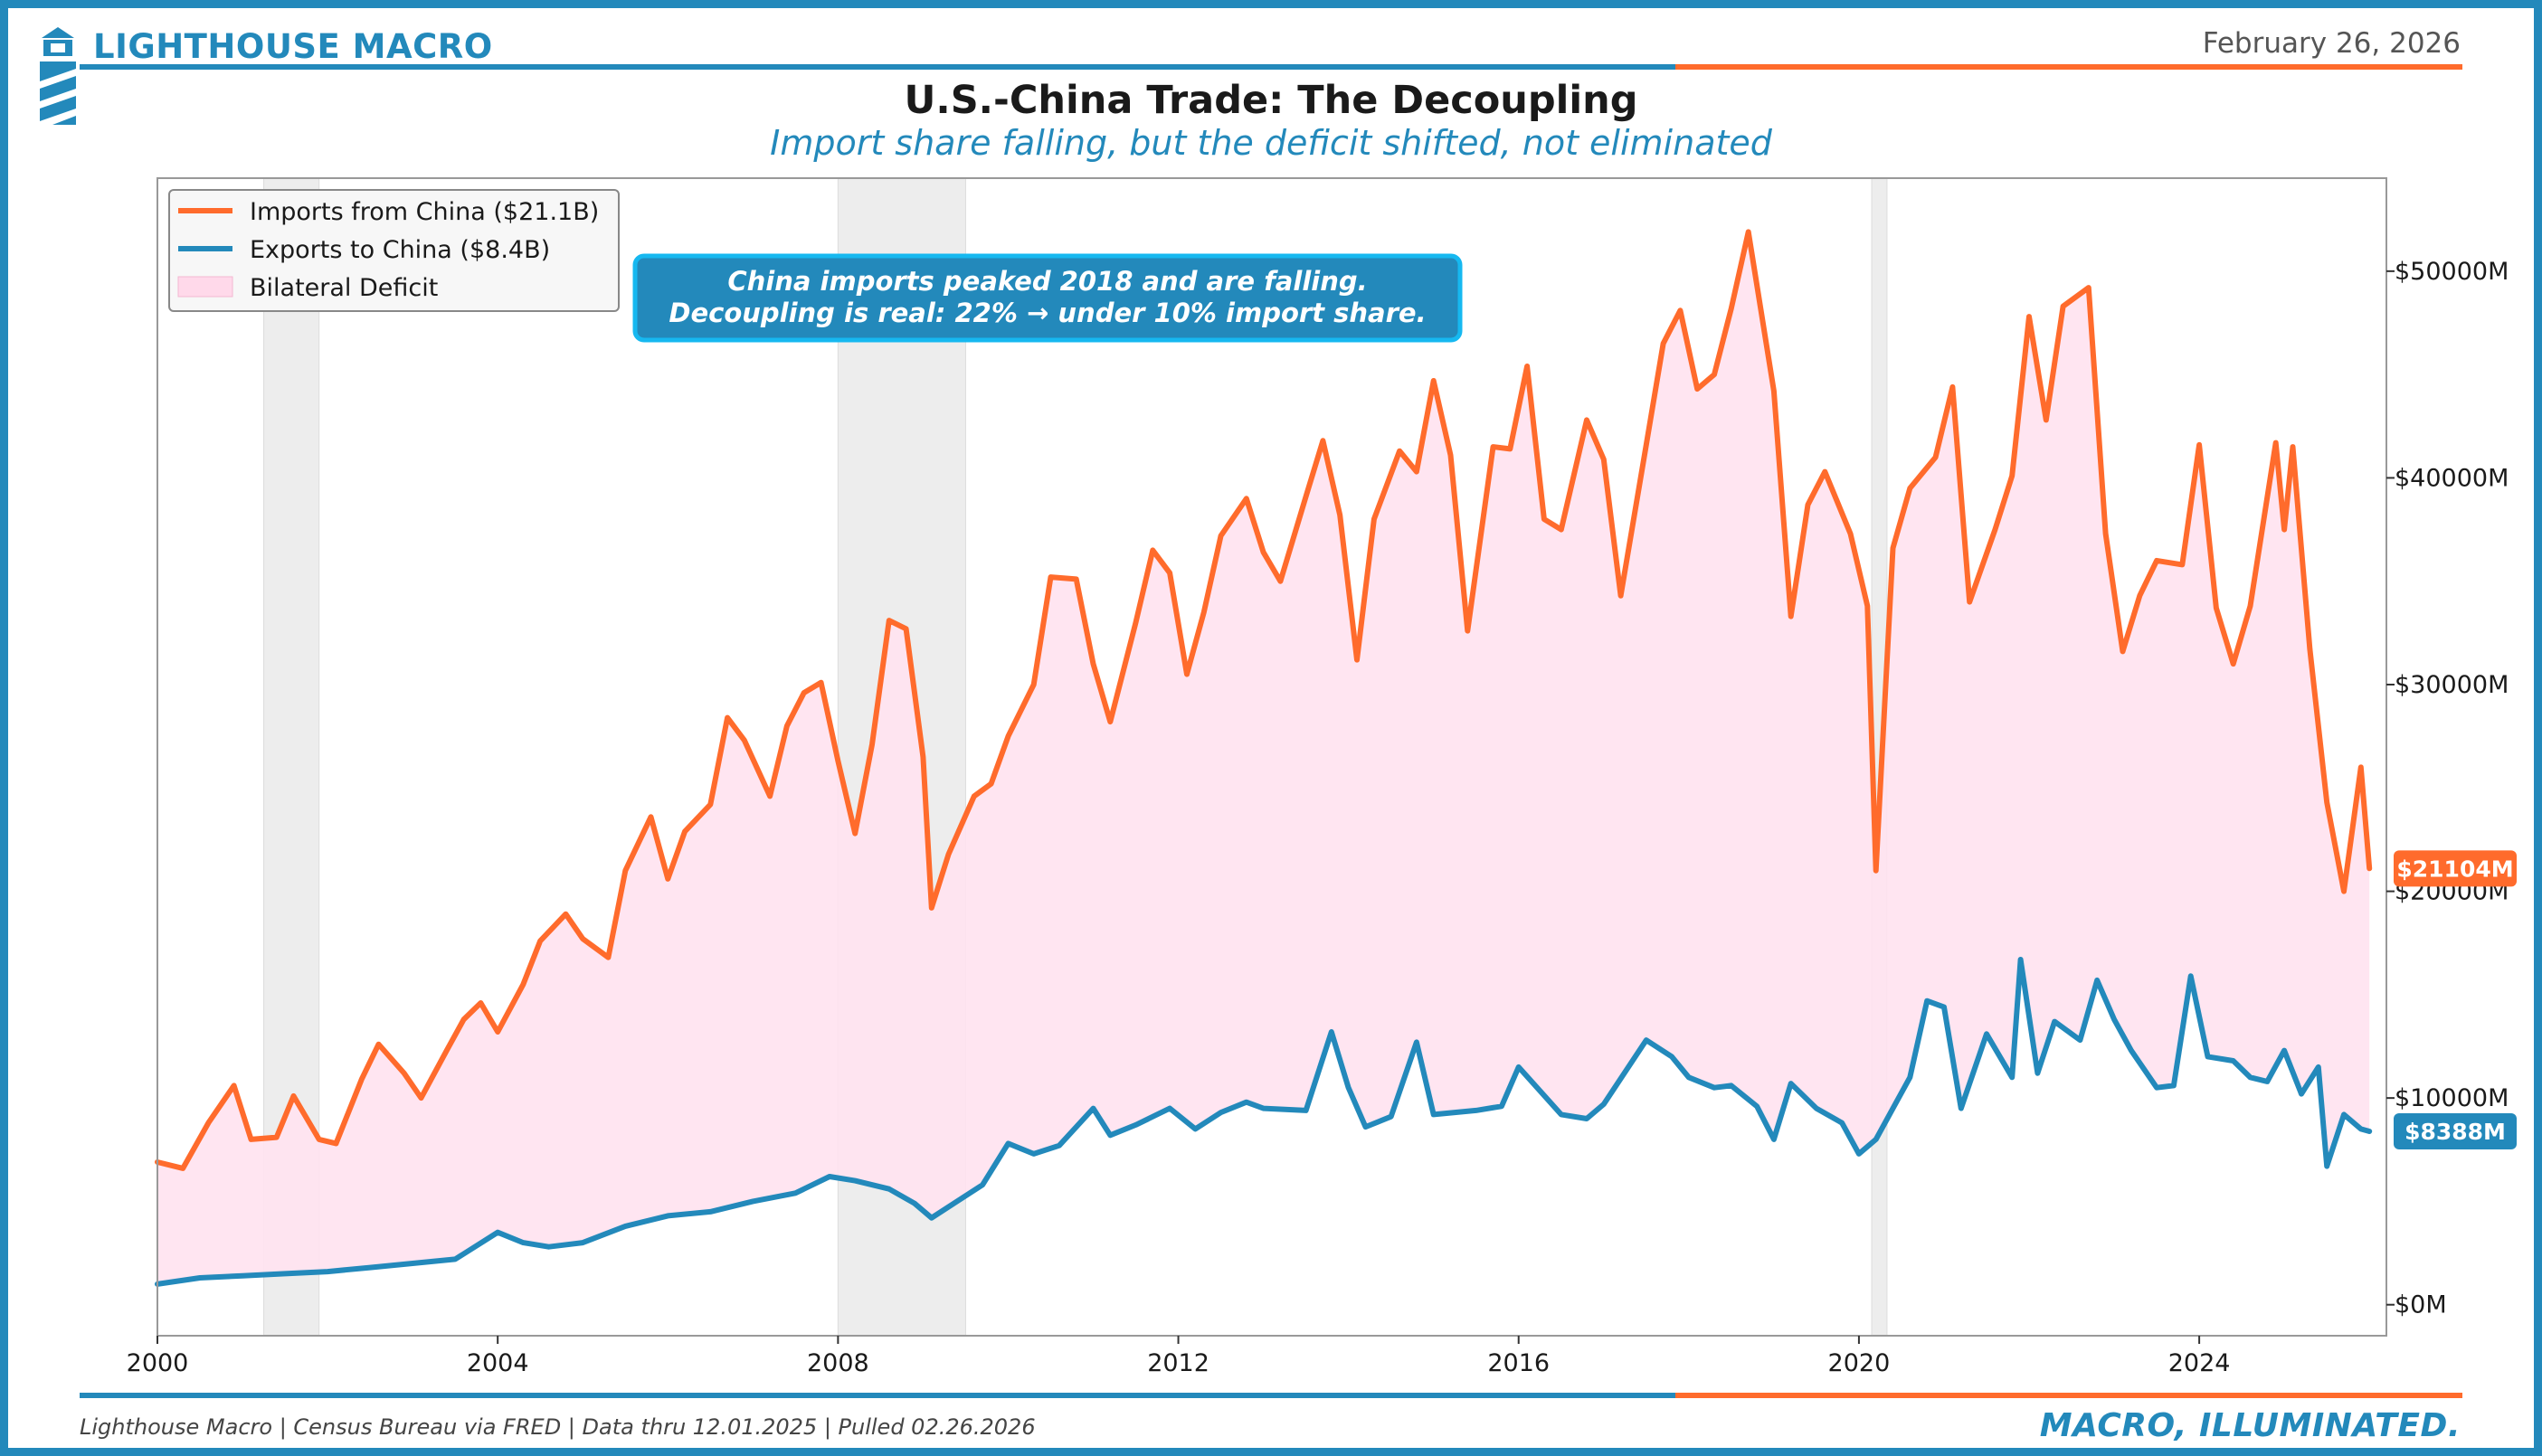  I want to click on x-tick-label-2024: 2024, so click(2199, 1363).